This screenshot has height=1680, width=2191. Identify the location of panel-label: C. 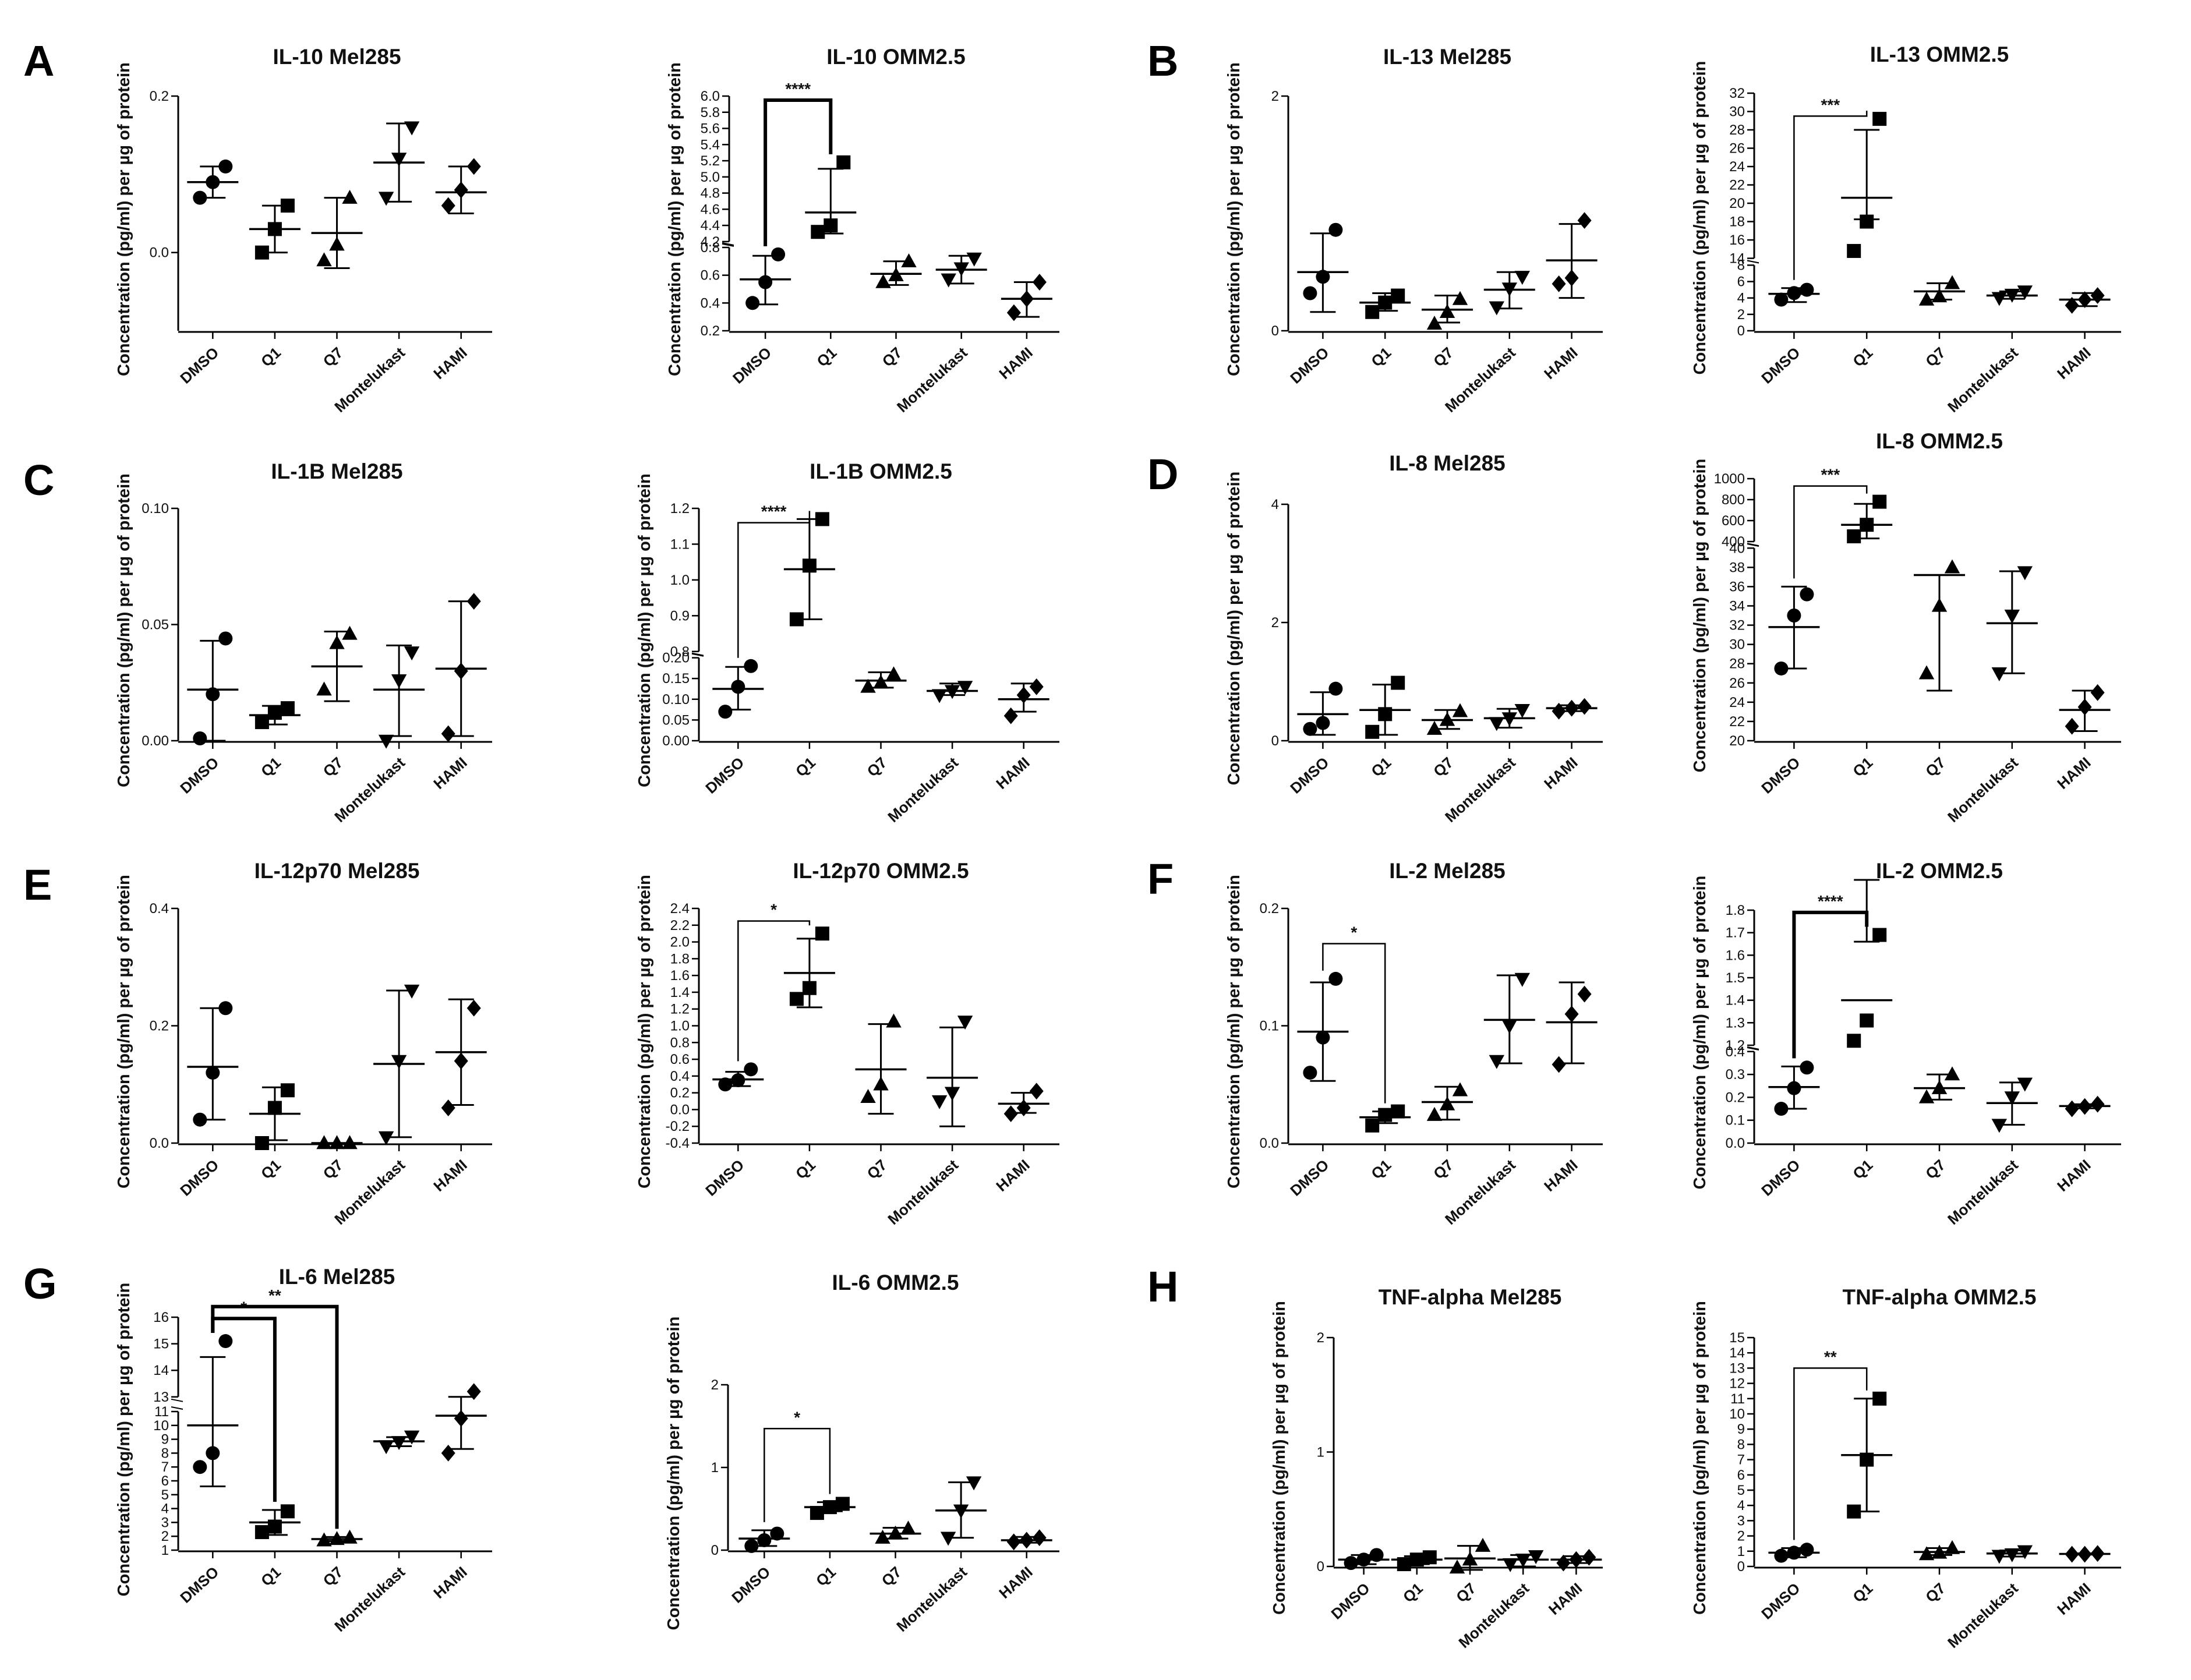
(38, 480).